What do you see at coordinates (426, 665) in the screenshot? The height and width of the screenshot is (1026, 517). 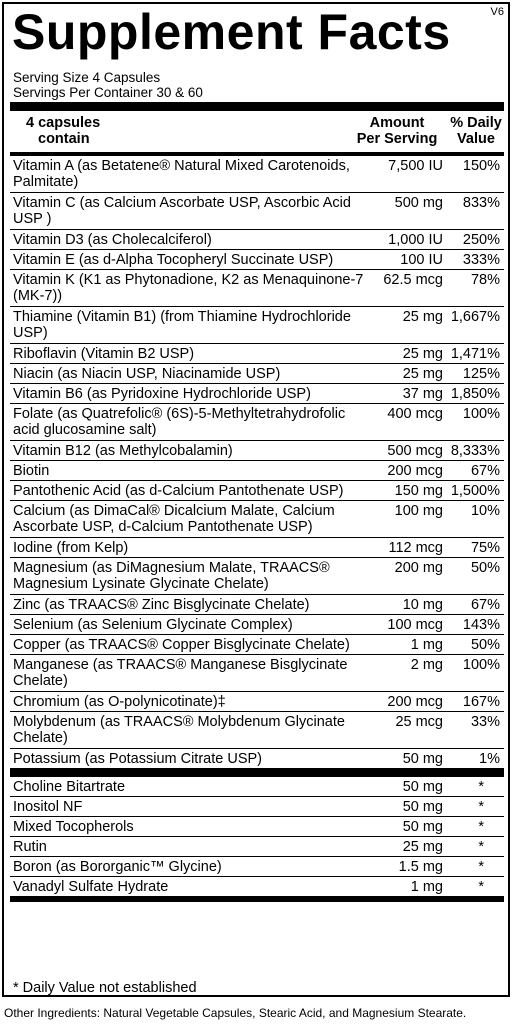 I see `amount-per-serving: 2 mg` at bounding box center [426, 665].